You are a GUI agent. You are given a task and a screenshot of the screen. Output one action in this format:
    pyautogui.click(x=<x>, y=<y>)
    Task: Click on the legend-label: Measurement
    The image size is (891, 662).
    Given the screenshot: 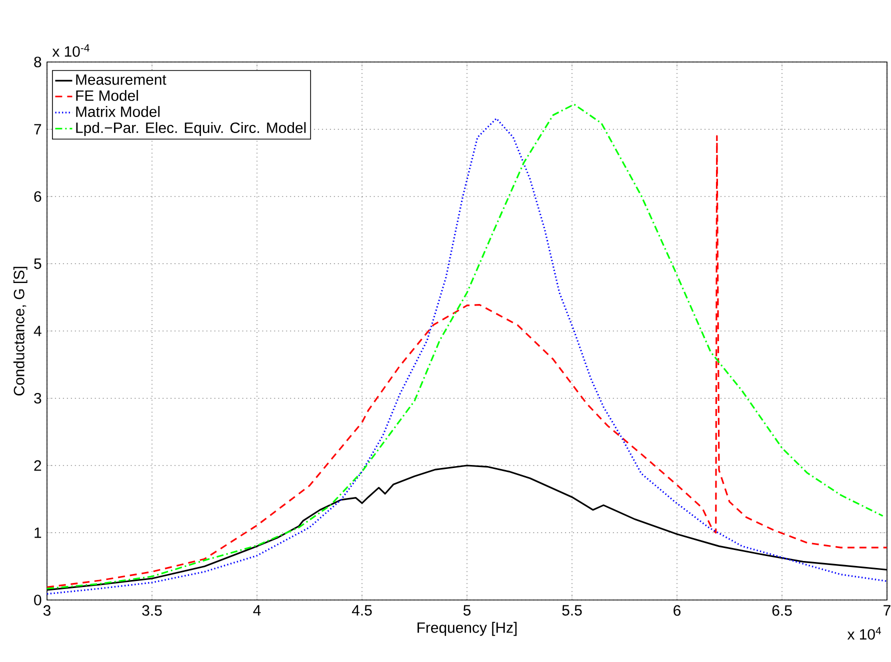 What is the action you would take?
    pyautogui.click(x=121, y=79)
    